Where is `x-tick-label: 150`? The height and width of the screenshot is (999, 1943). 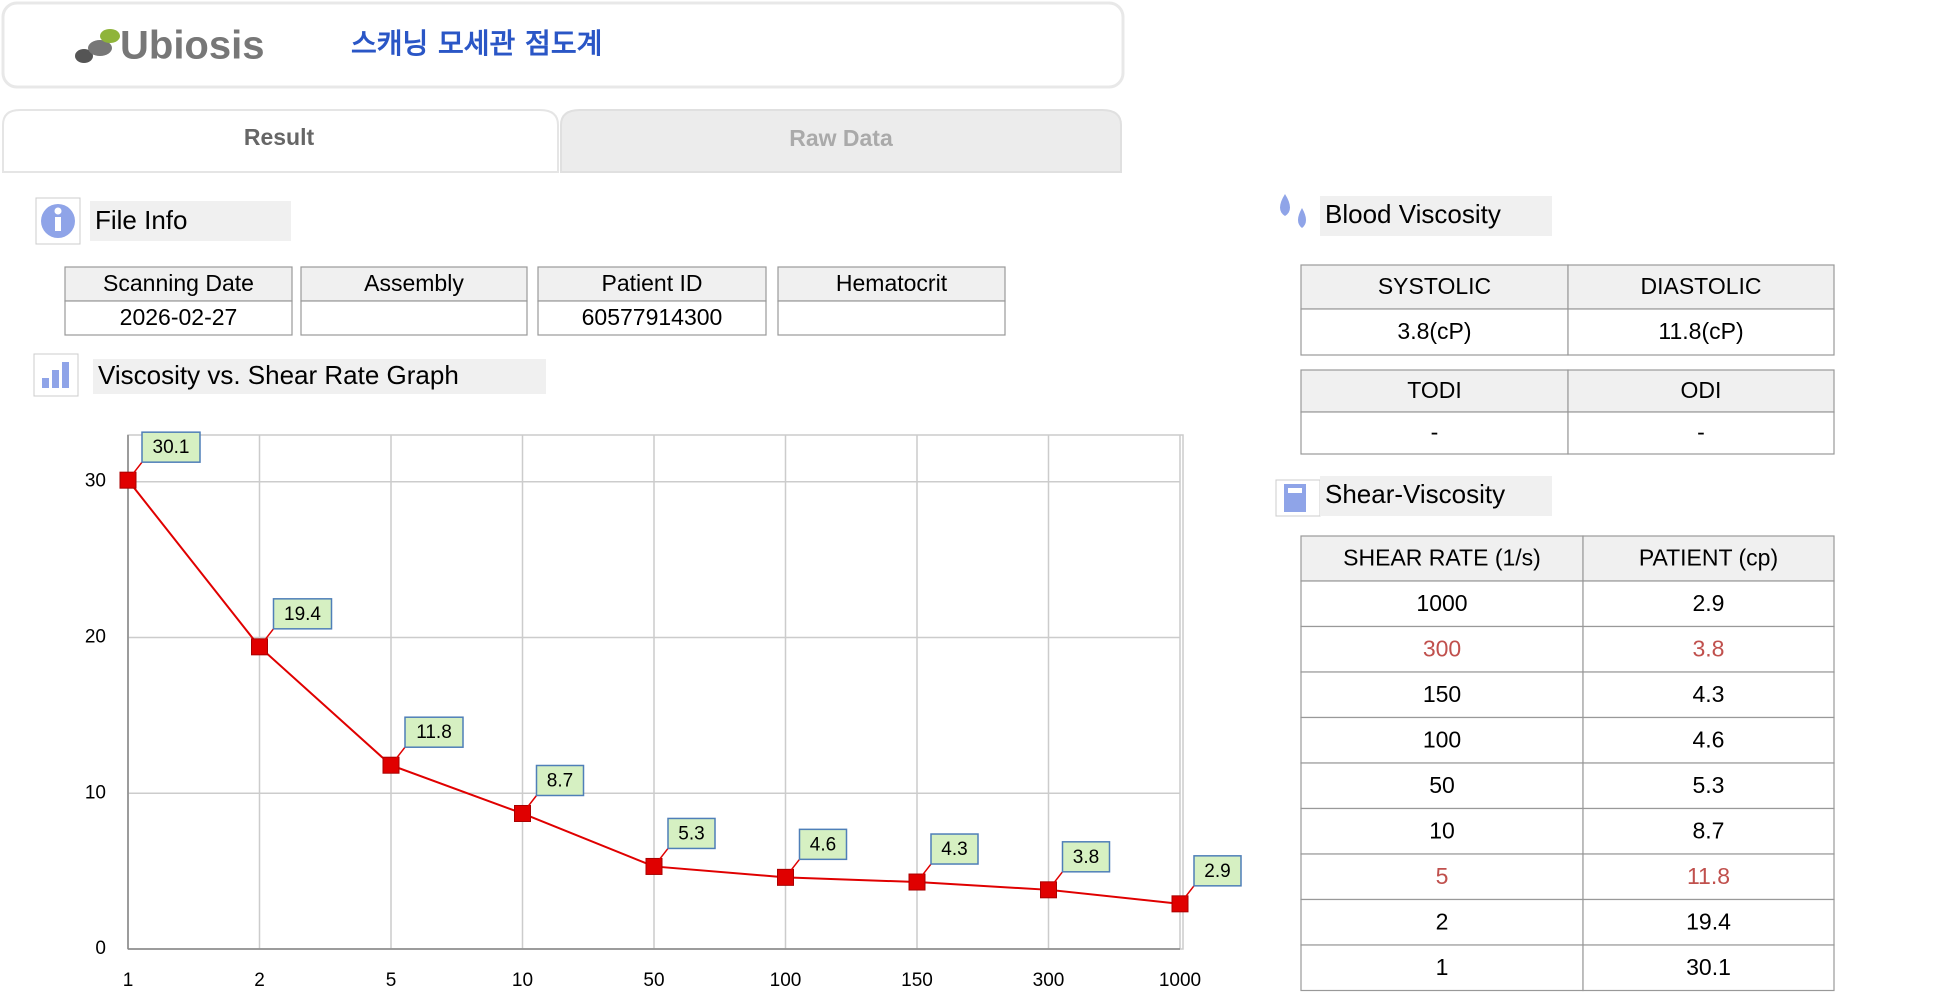 x-tick-label: 150 is located at coordinates (917, 980).